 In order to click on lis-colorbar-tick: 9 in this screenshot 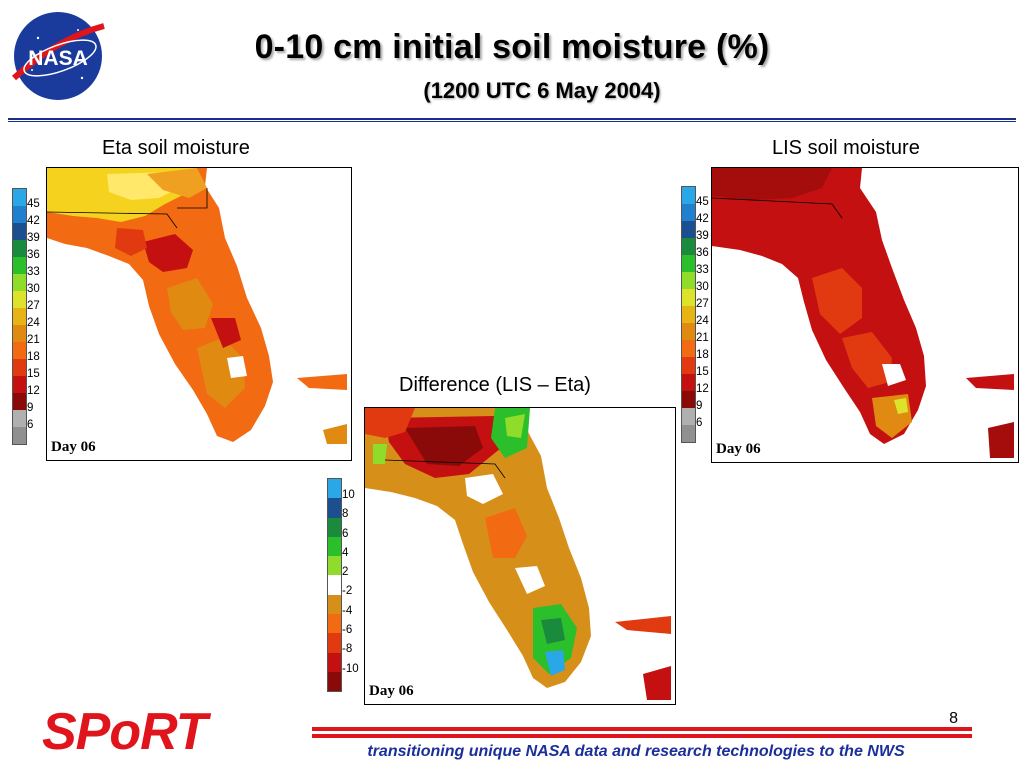, I will do `click(699, 406)`.